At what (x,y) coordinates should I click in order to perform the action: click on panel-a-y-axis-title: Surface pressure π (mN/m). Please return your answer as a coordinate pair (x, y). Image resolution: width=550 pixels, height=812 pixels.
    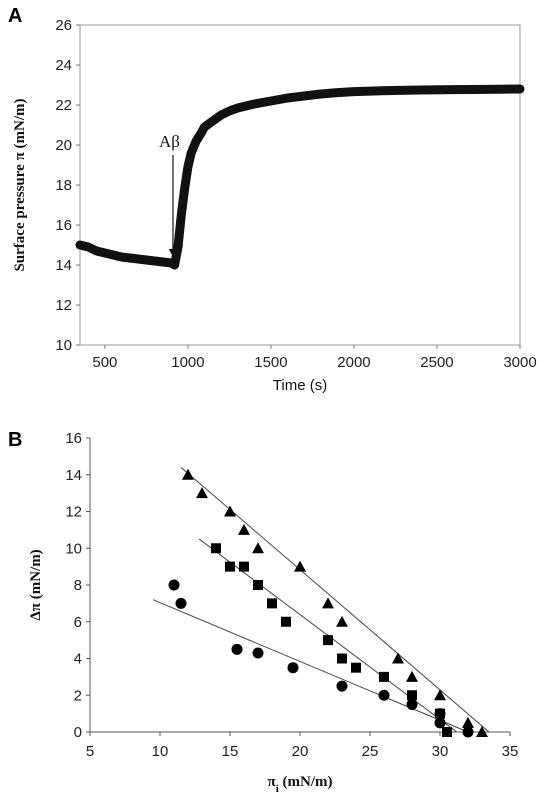
    Looking at the image, I should click on (20, 184).